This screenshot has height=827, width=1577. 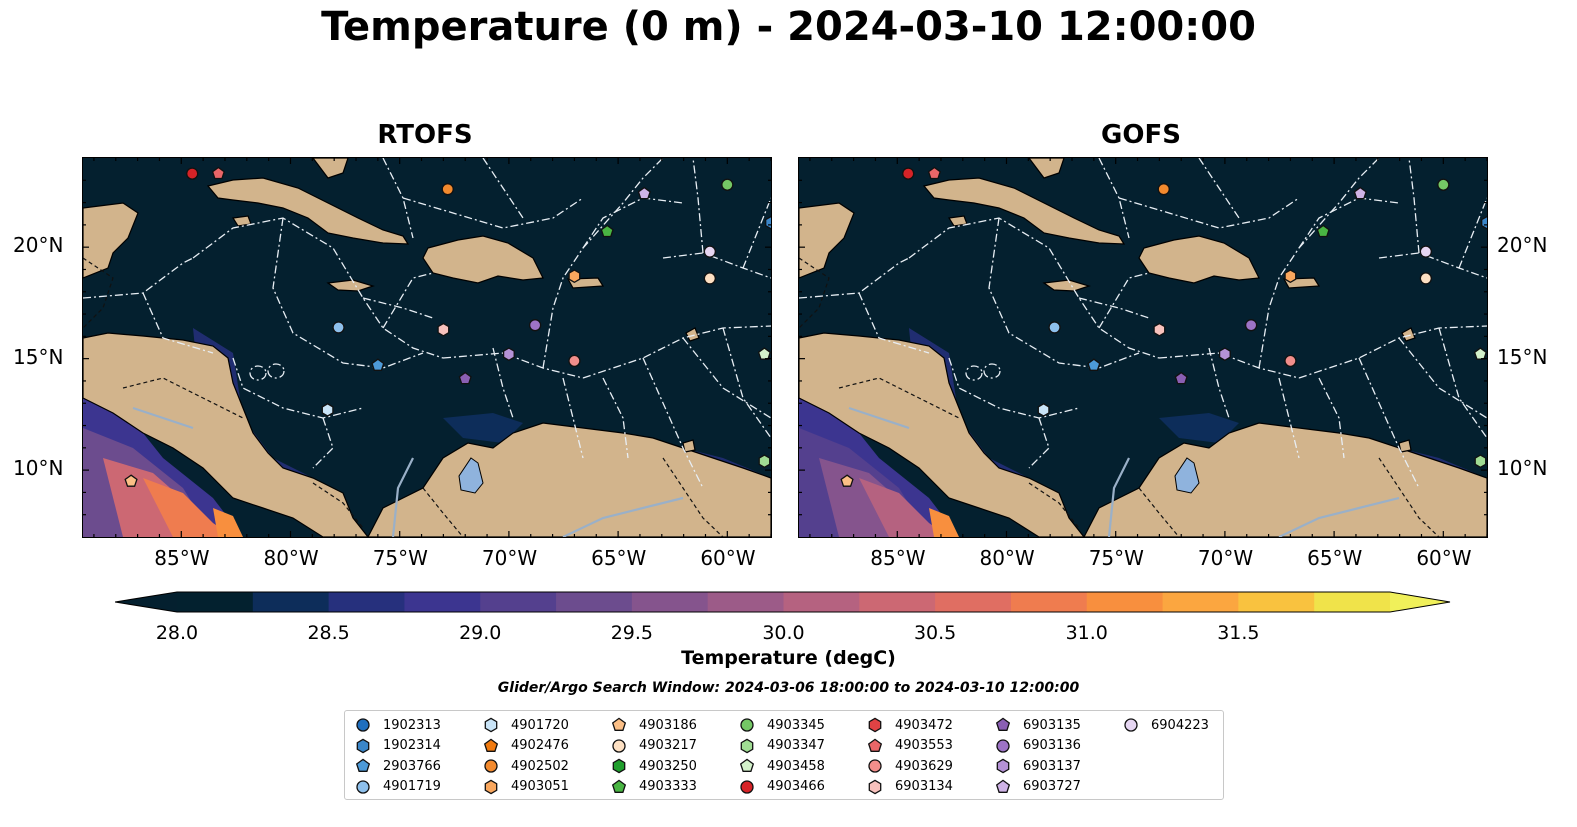 What do you see at coordinates (668, 725) in the screenshot?
I see `legend-label: 4903186` at bounding box center [668, 725].